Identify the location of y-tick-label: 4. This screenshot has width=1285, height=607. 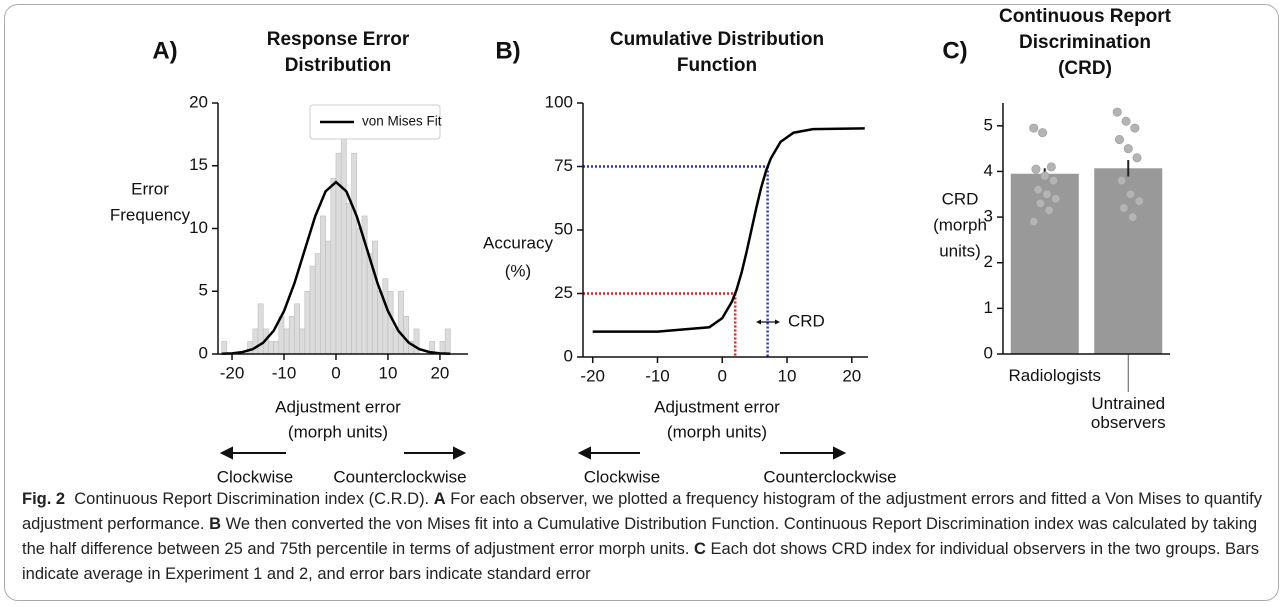
(988, 170).